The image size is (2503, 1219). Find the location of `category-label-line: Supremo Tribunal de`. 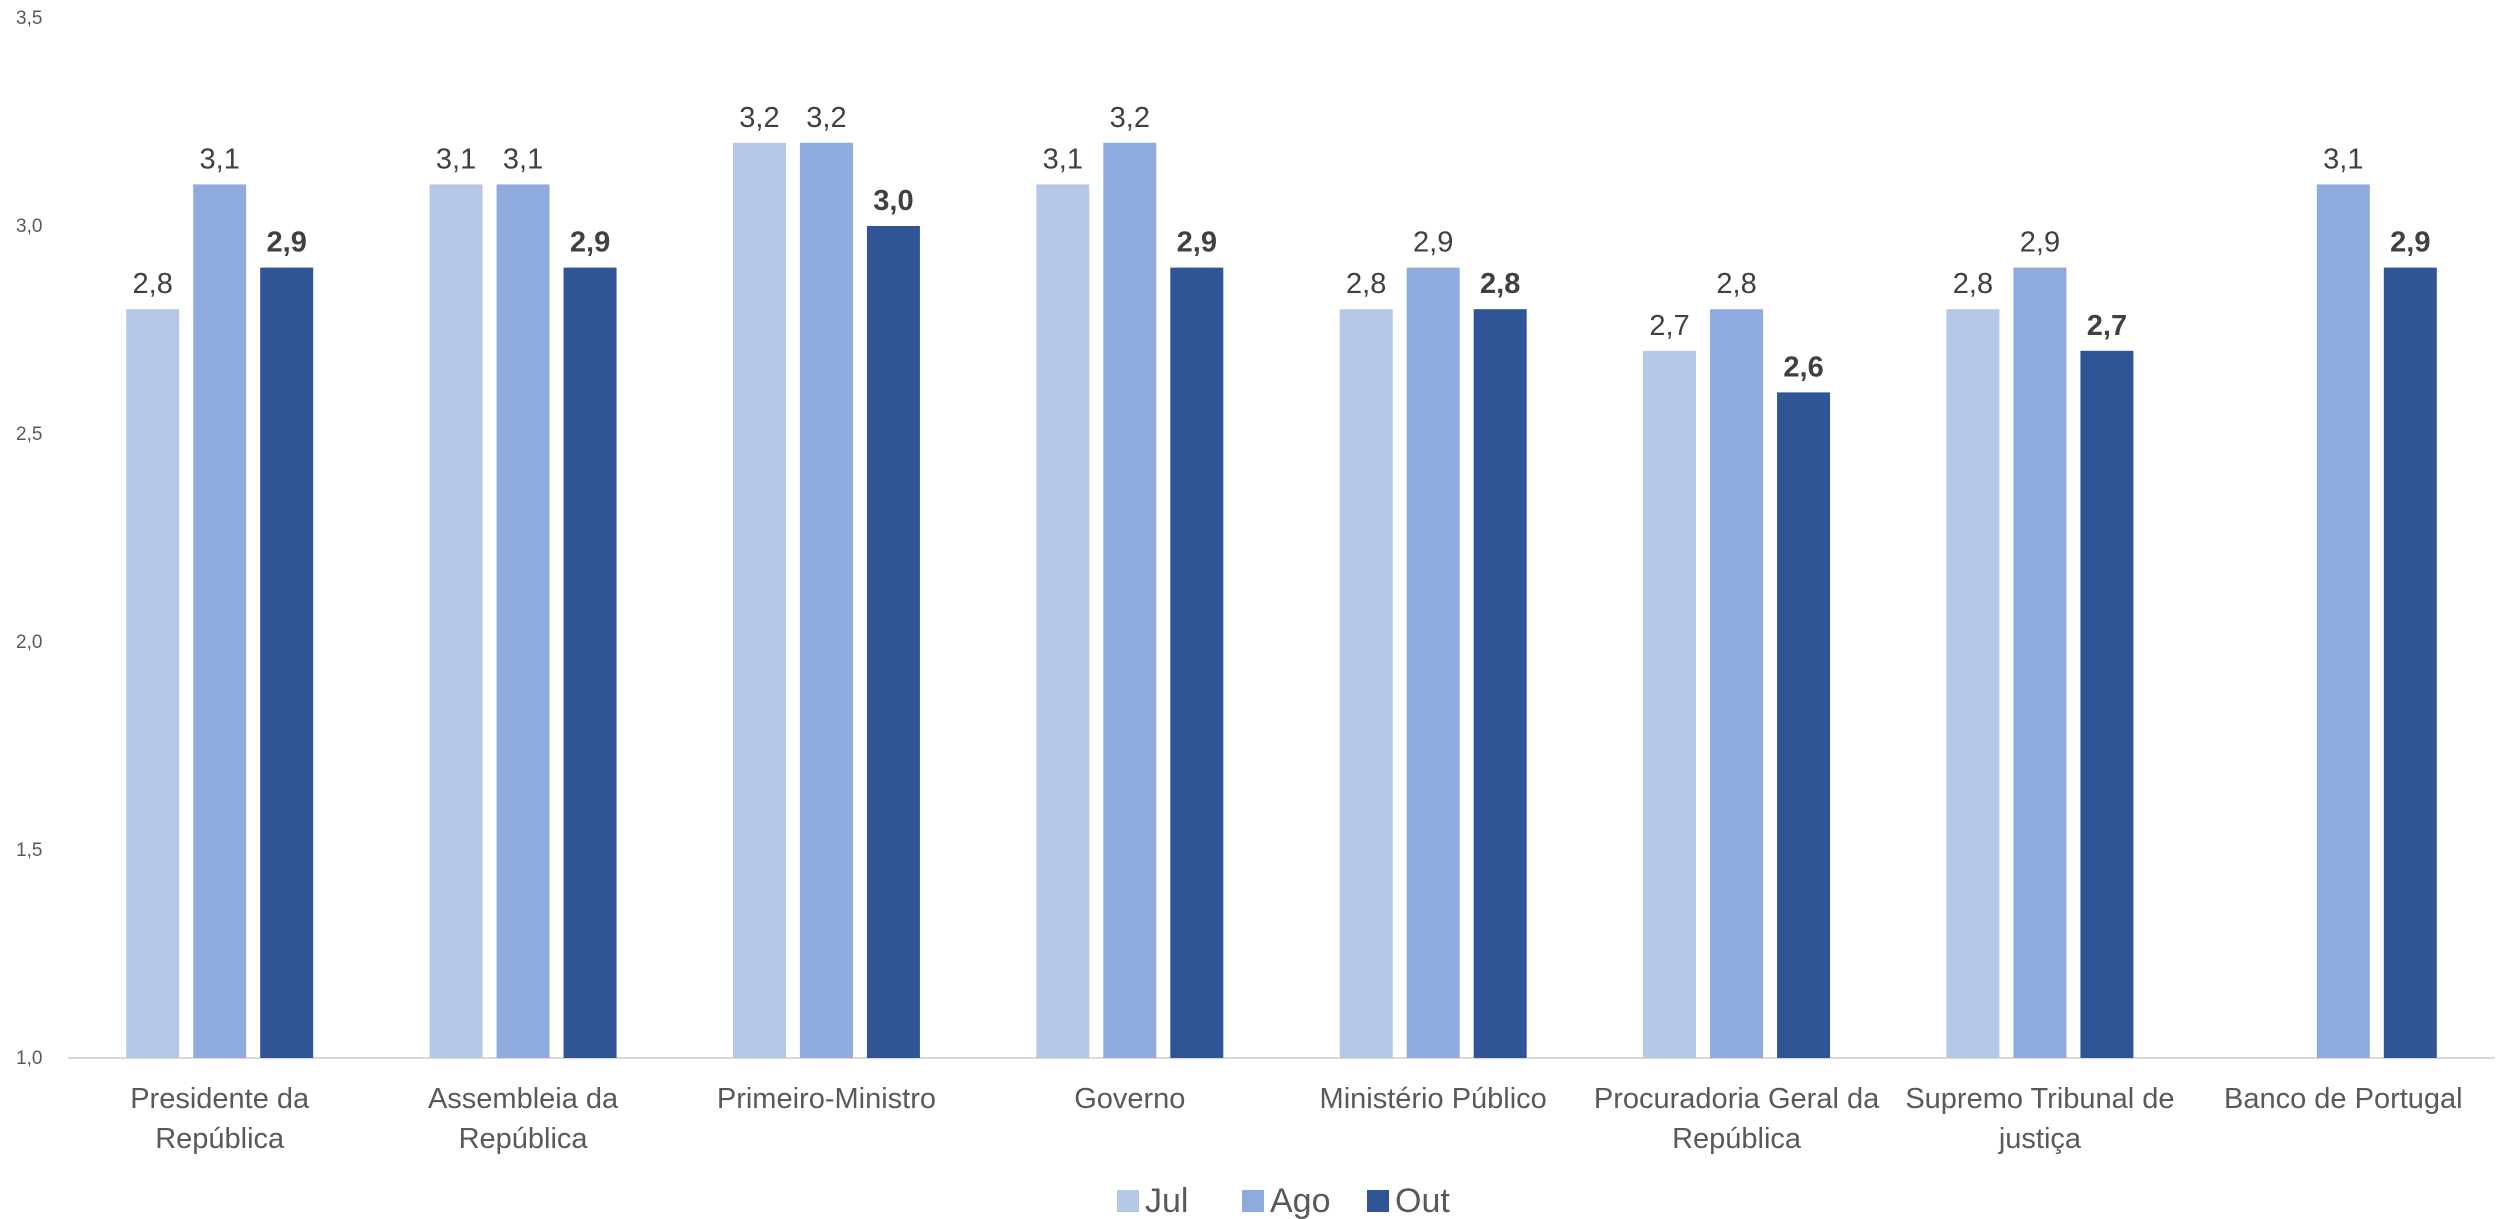

category-label-line: Supremo Tribunal de is located at coordinates (2039, 1099).